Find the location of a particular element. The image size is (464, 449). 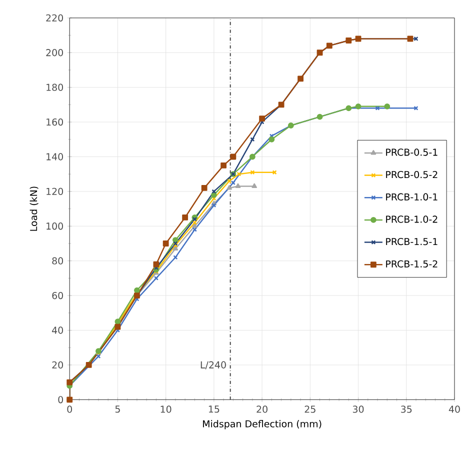

x-tick-label: 30 is located at coordinates (358, 409).